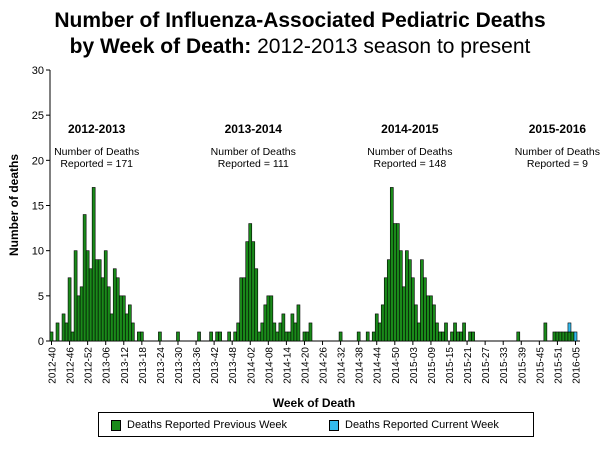  What do you see at coordinates (558, 129) in the screenshot?
I see `season-label: 2015-2016` at bounding box center [558, 129].